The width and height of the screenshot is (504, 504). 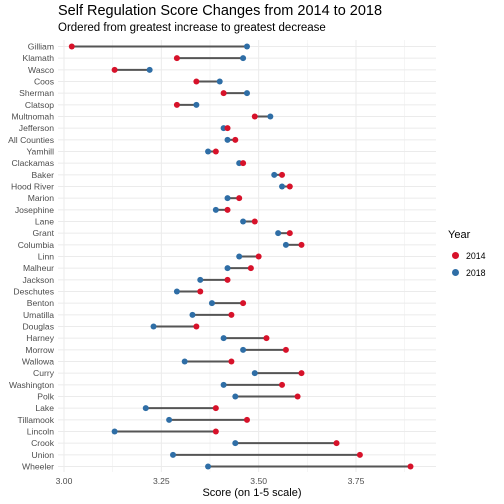 What do you see at coordinates (40, 432) in the screenshot?
I see `y-tick-label: Lincoln` at bounding box center [40, 432].